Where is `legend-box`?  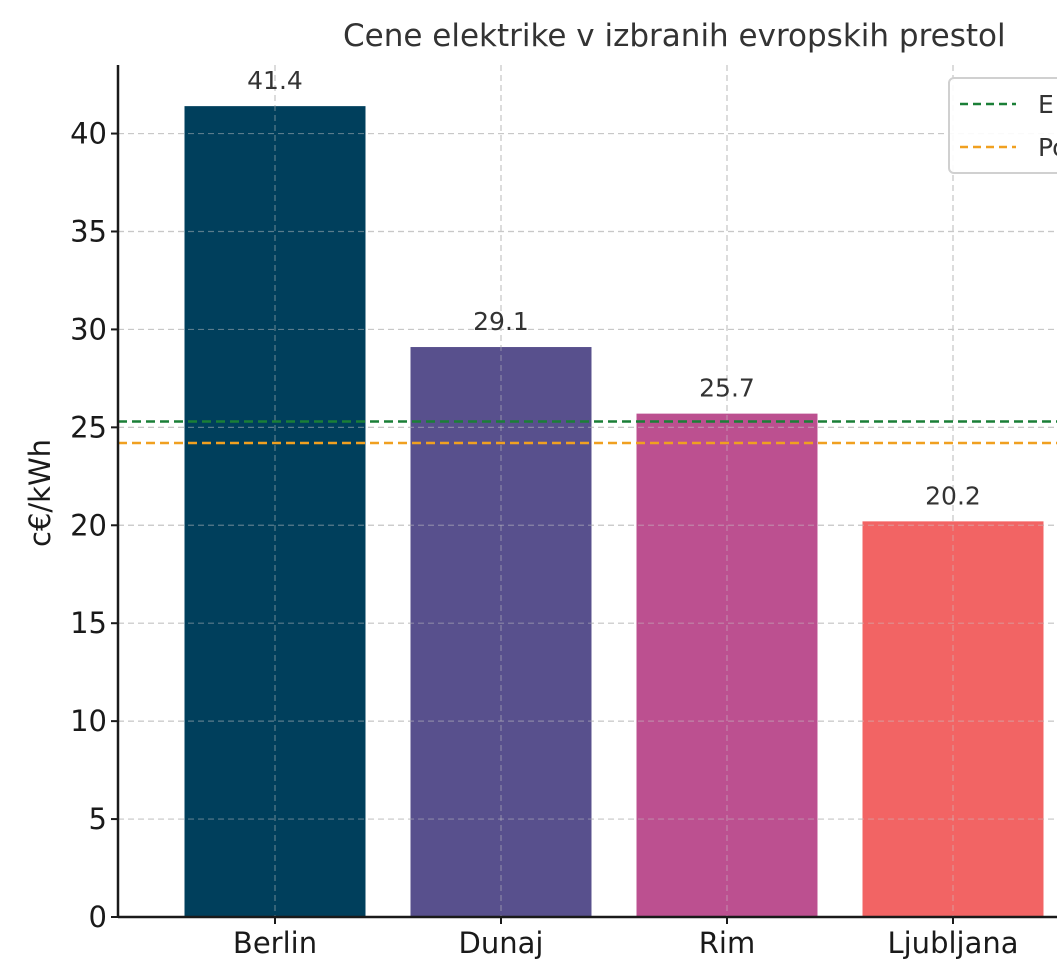 legend-box is located at coordinates (1002, 125).